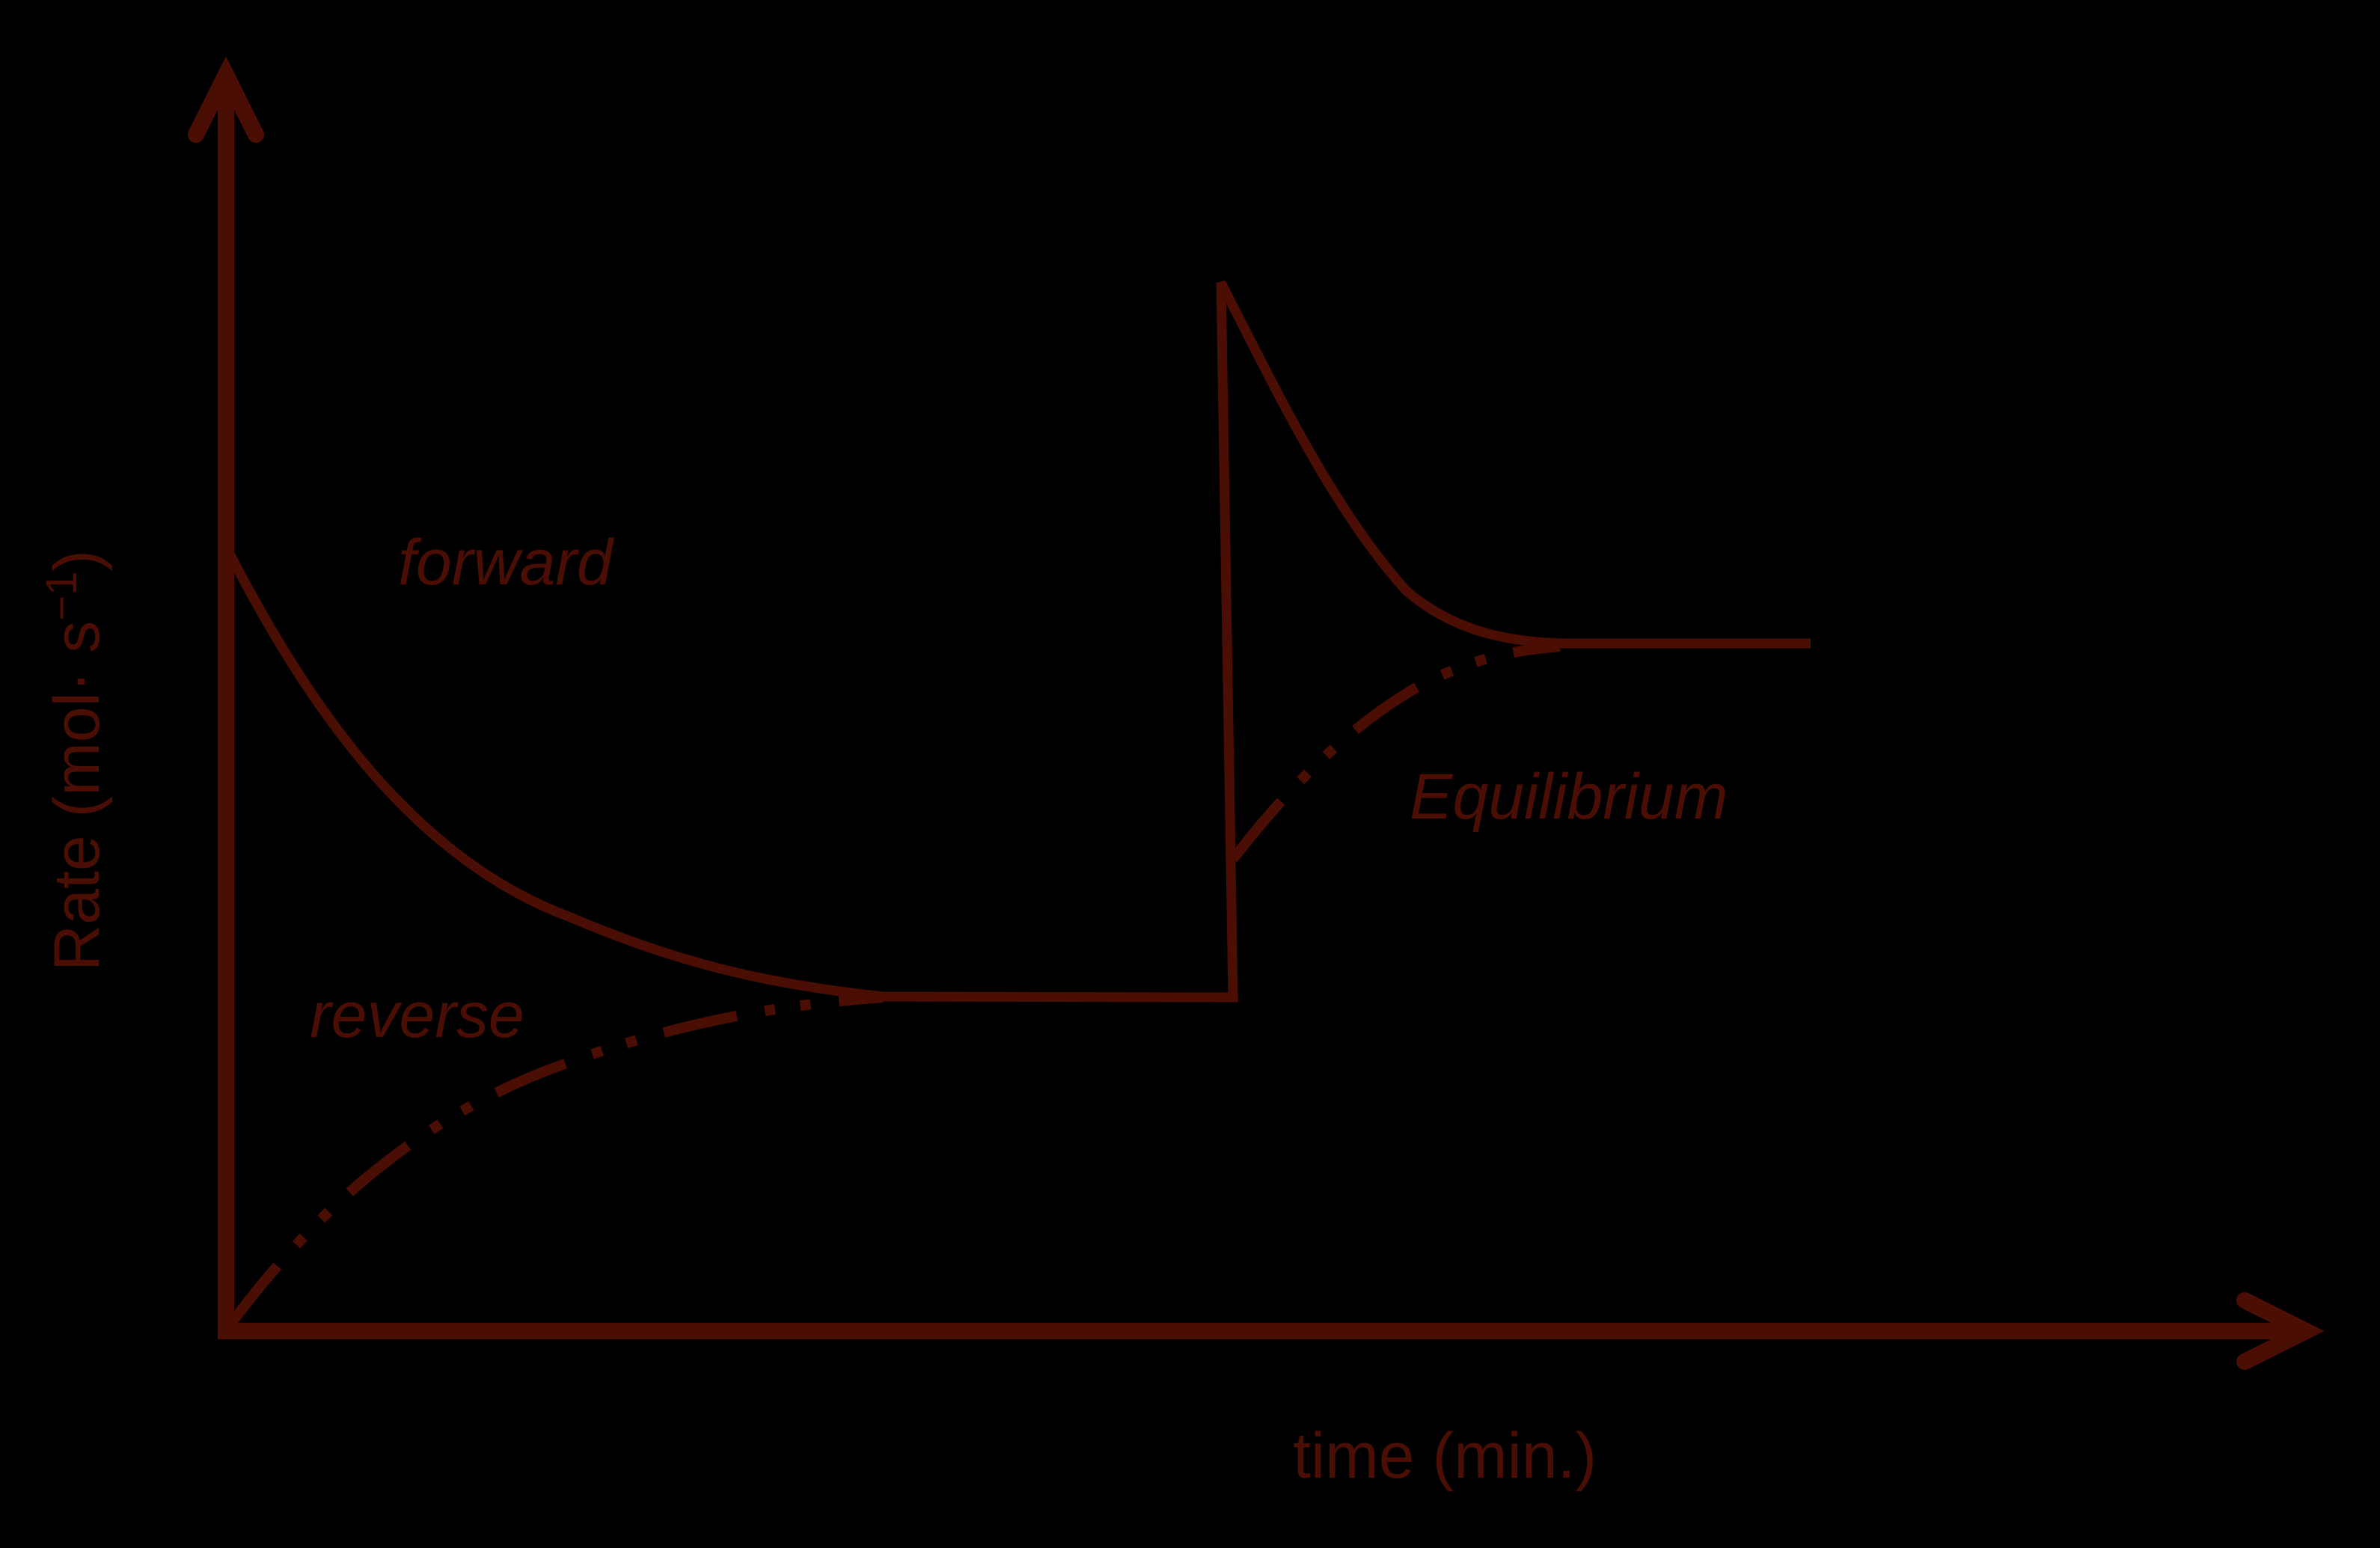 This screenshot has width=2380, height=1548. Describe the element at coordinates (417, 1015) in the screenshot. I see `reverse-label: reverse` at that location.